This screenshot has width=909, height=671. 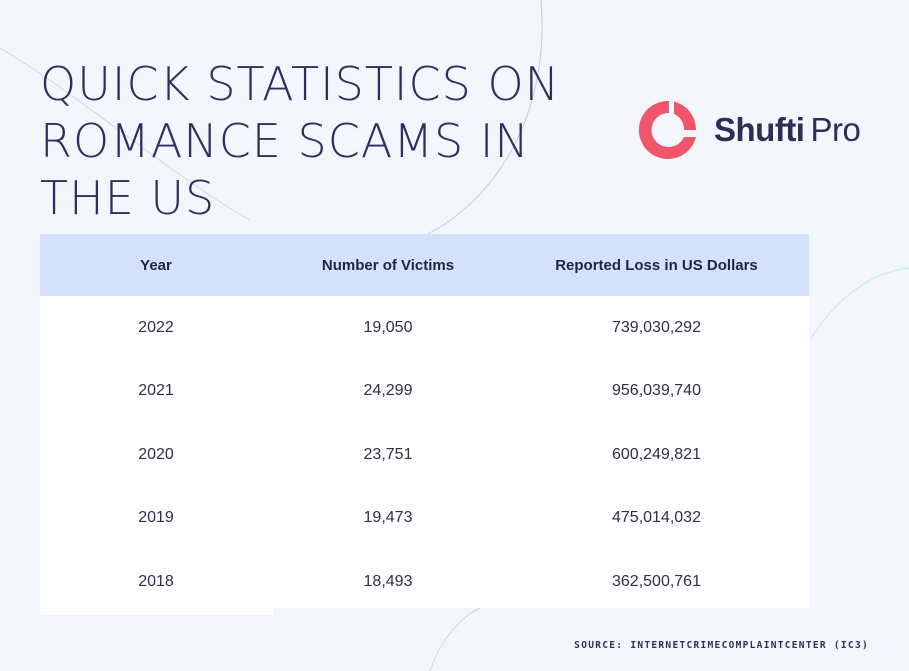 I want to click on cell-loss: 475,014,032, so click(x=656, y=518).